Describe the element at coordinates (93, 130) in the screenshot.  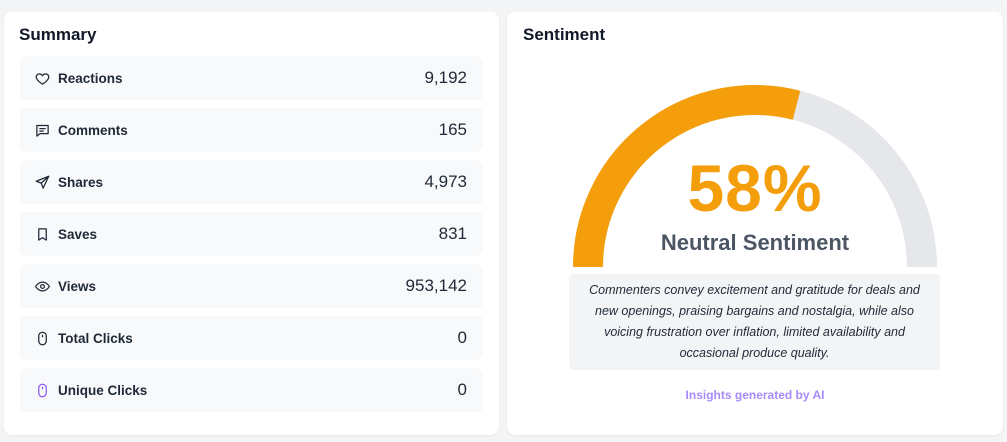
I see `summary-row-label: Comments` at that location.